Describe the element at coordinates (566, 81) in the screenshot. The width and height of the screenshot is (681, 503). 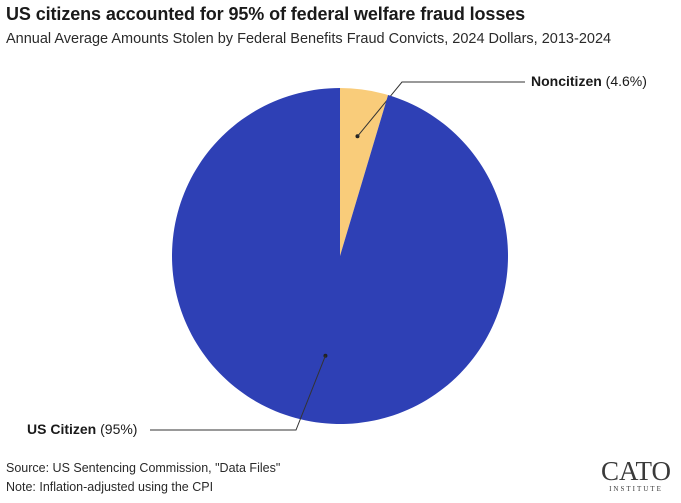
I see `slice-label-name: Noncitizen` at that location.